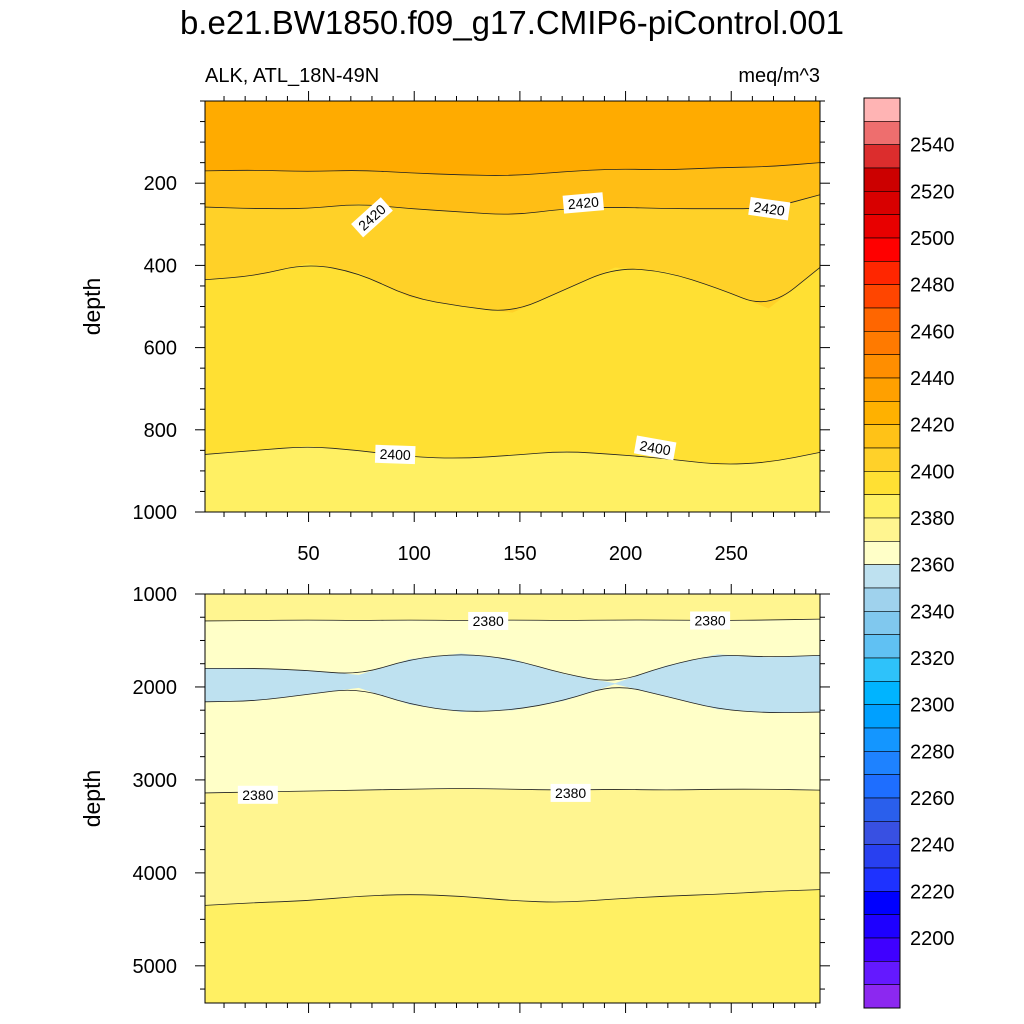  I want to click on colorbar-label: 2380, so click(932, 519).